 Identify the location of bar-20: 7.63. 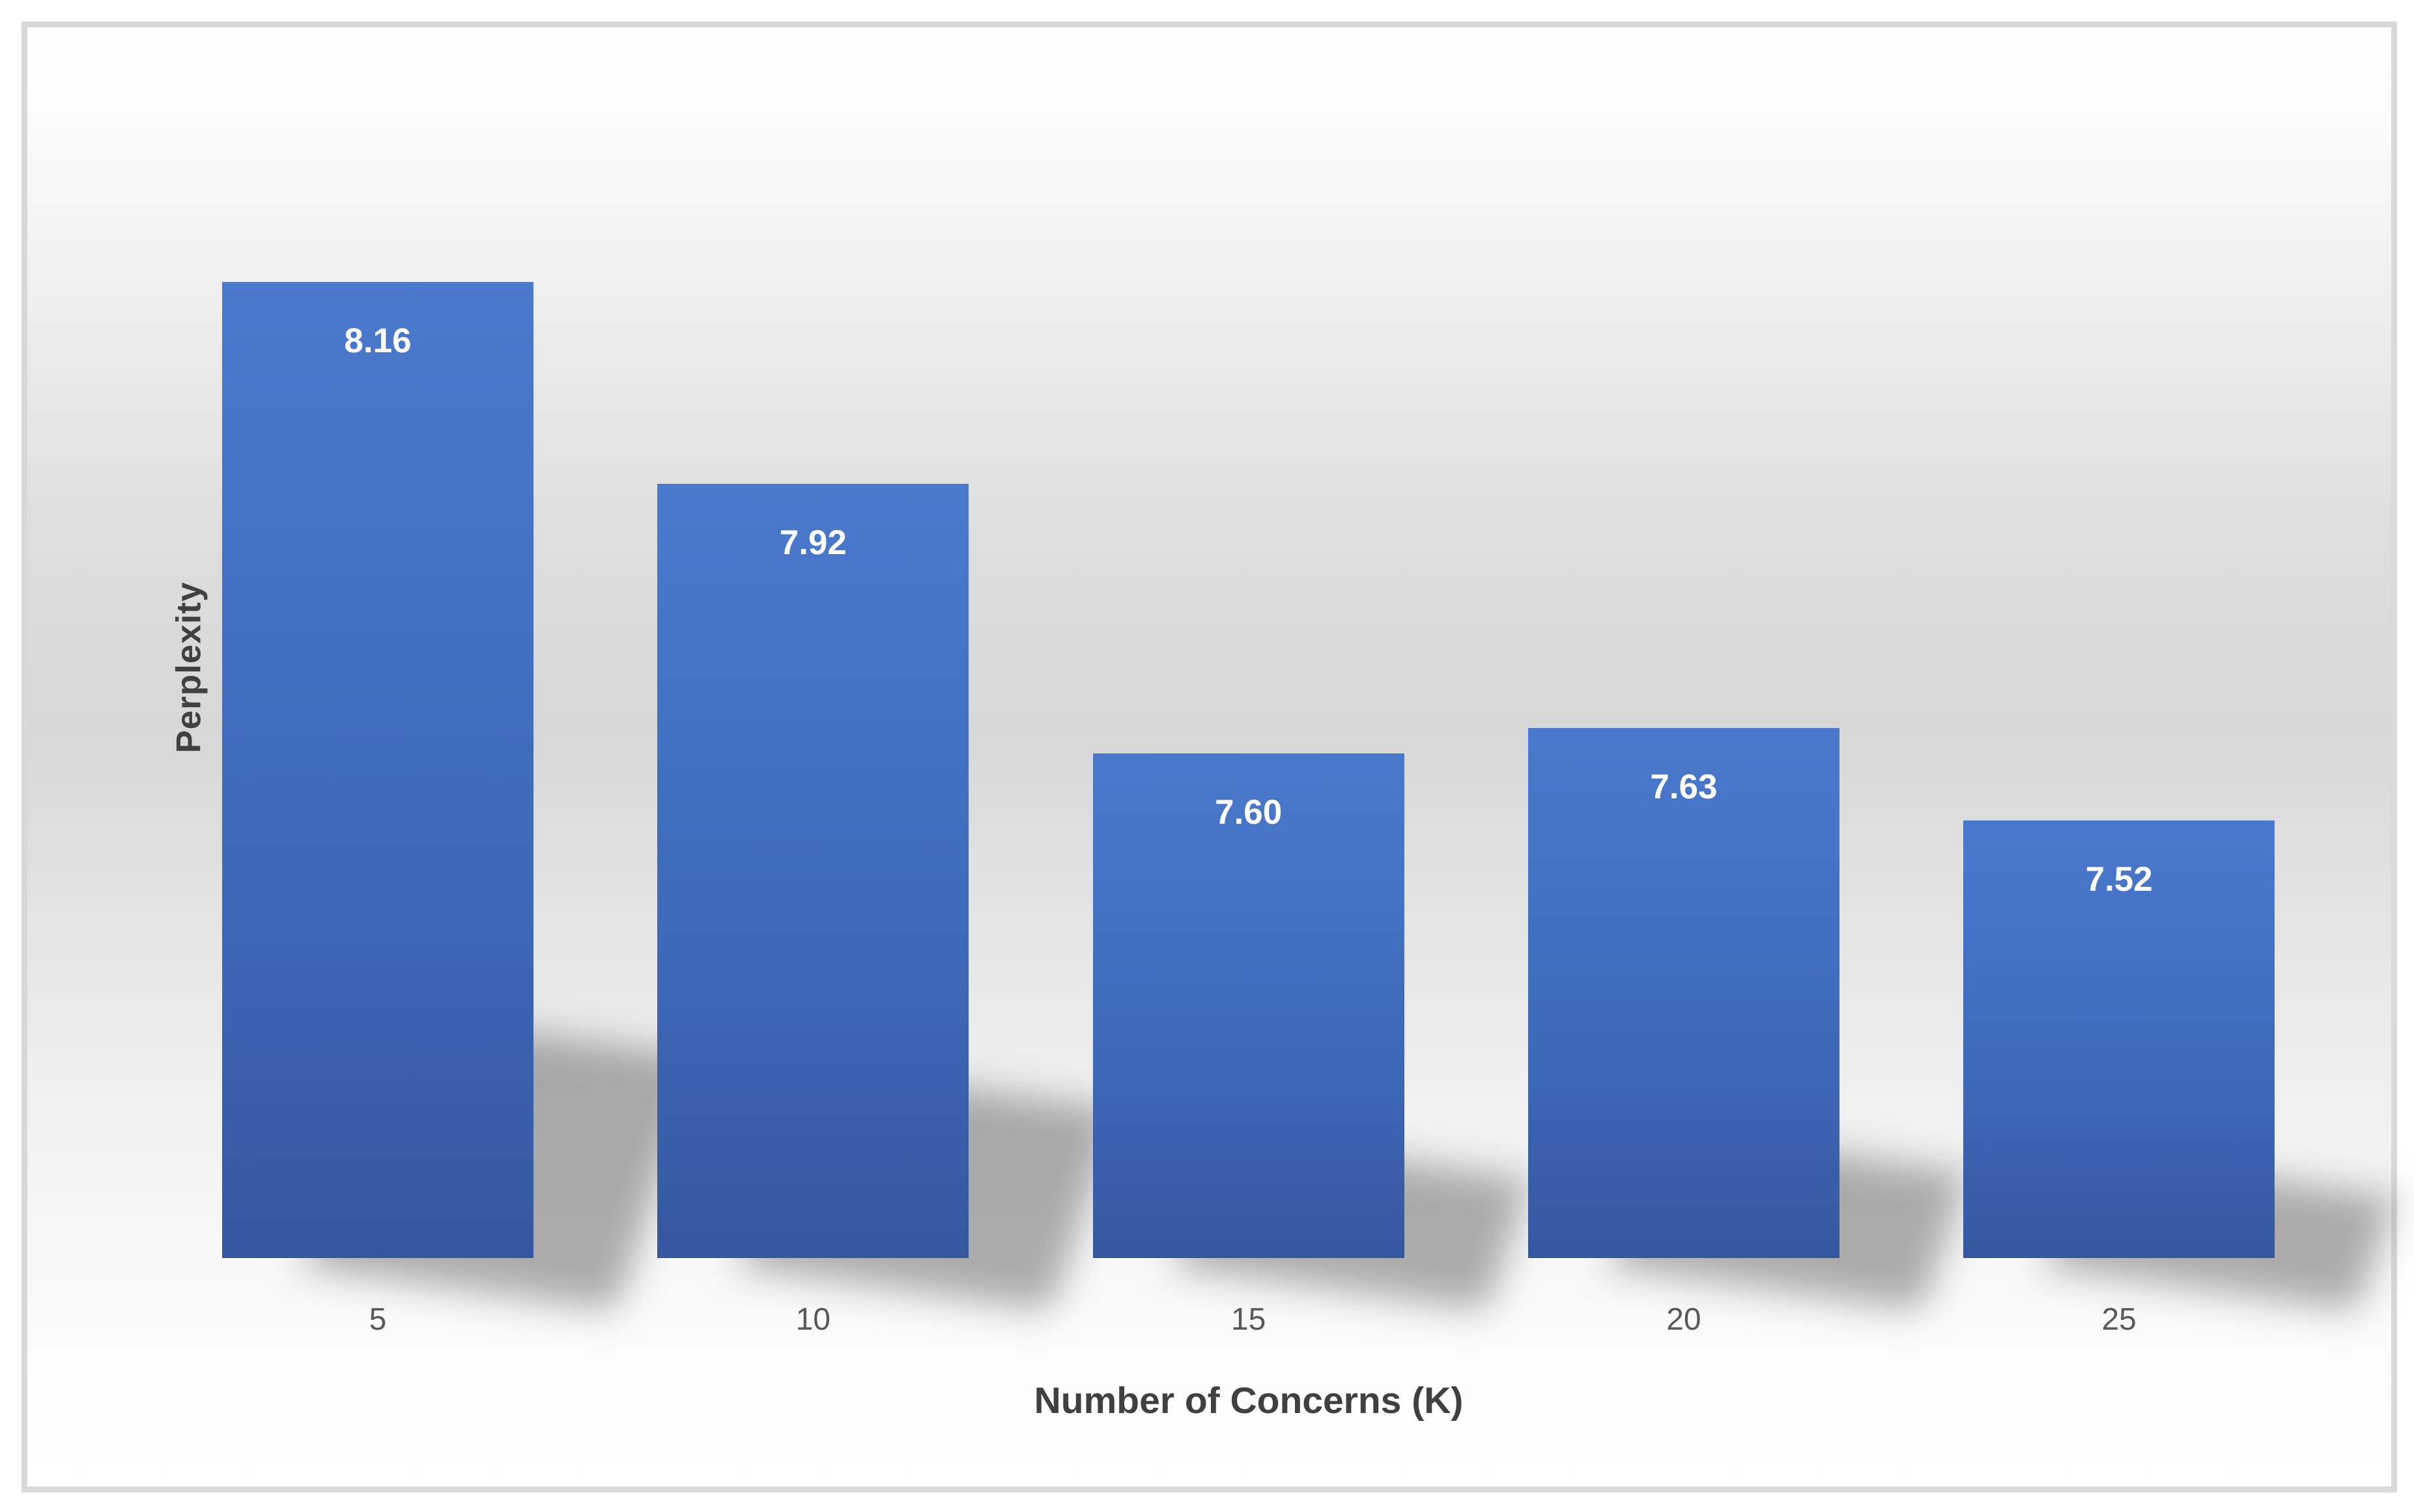
(1683, 993).